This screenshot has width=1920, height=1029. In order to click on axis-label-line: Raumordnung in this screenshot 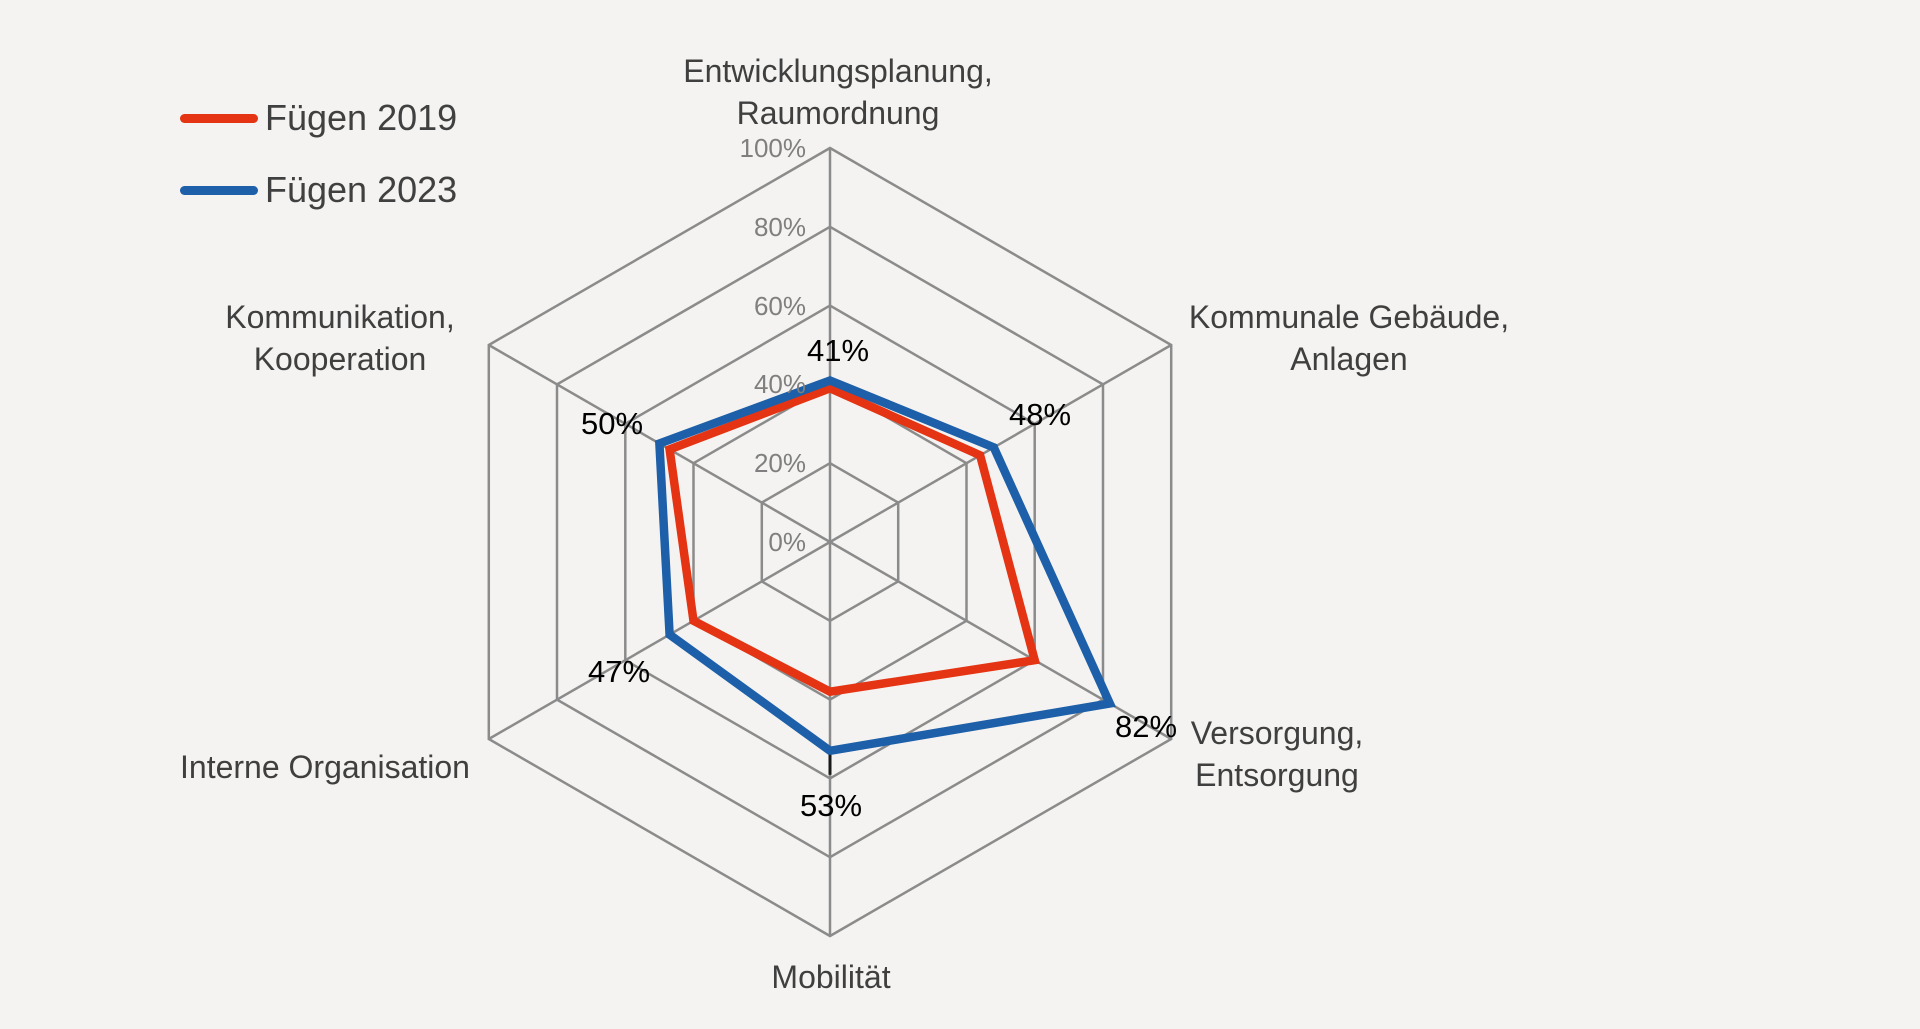, I will do `click(838, 113)`.